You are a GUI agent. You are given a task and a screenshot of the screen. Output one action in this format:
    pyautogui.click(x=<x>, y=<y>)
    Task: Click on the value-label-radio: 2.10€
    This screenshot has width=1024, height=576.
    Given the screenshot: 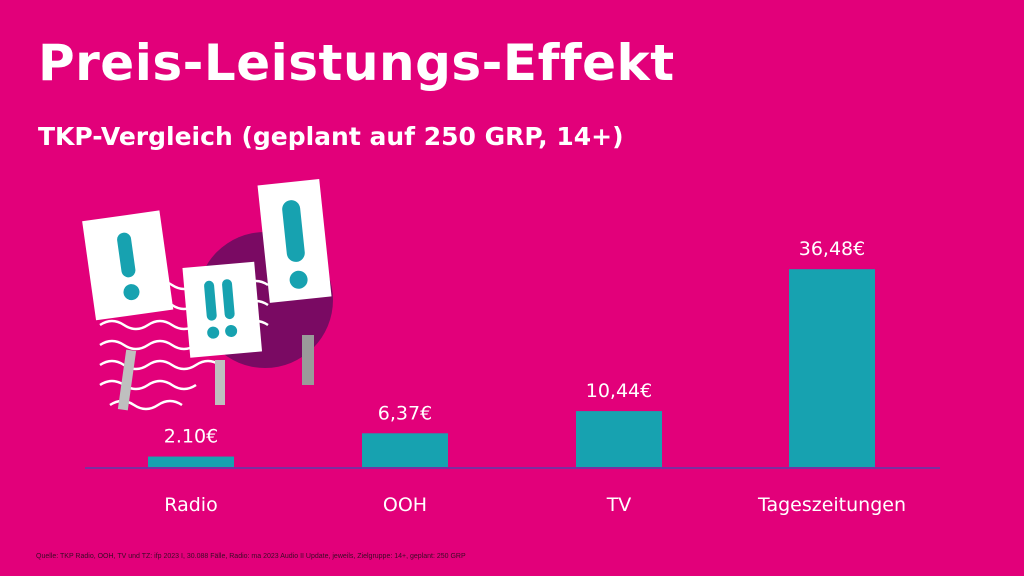 What is the action you would take?
    pyautogui.click(x=191, y=437)
    